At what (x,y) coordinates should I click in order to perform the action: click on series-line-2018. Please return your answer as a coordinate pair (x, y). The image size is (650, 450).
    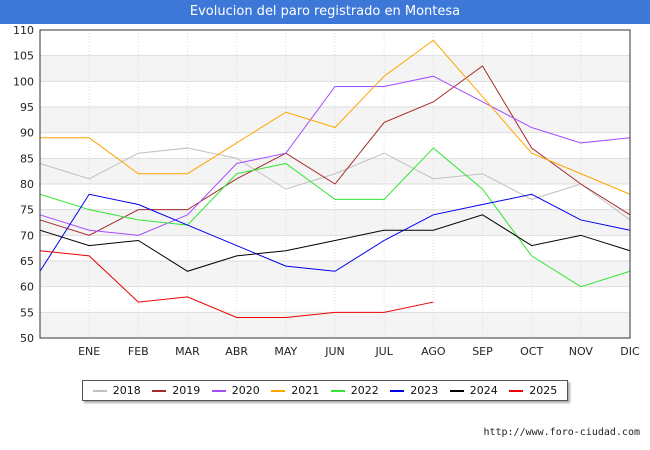
    Looking at the image, I should click on (335, 184).